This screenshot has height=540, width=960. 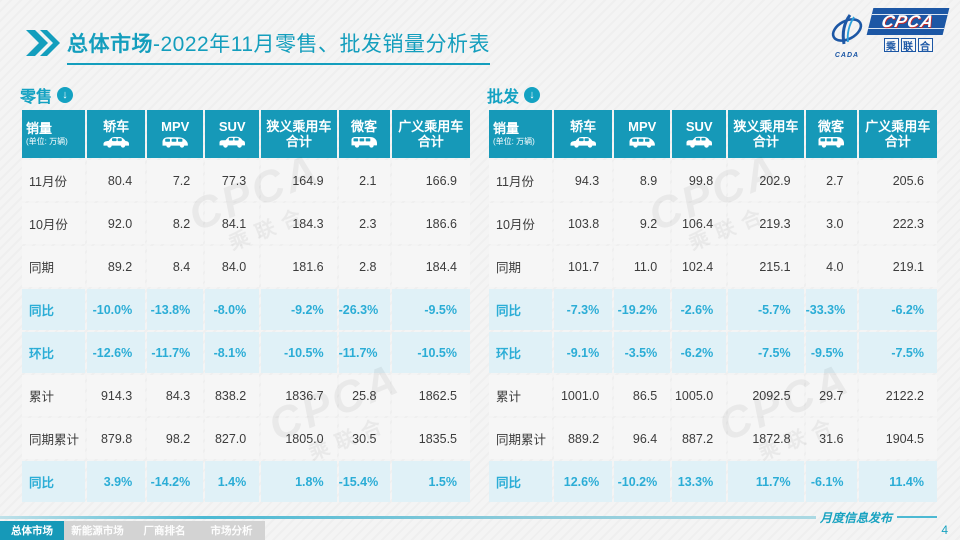 I want to click on value-cell: 102.4, so click(x=699, y=266).